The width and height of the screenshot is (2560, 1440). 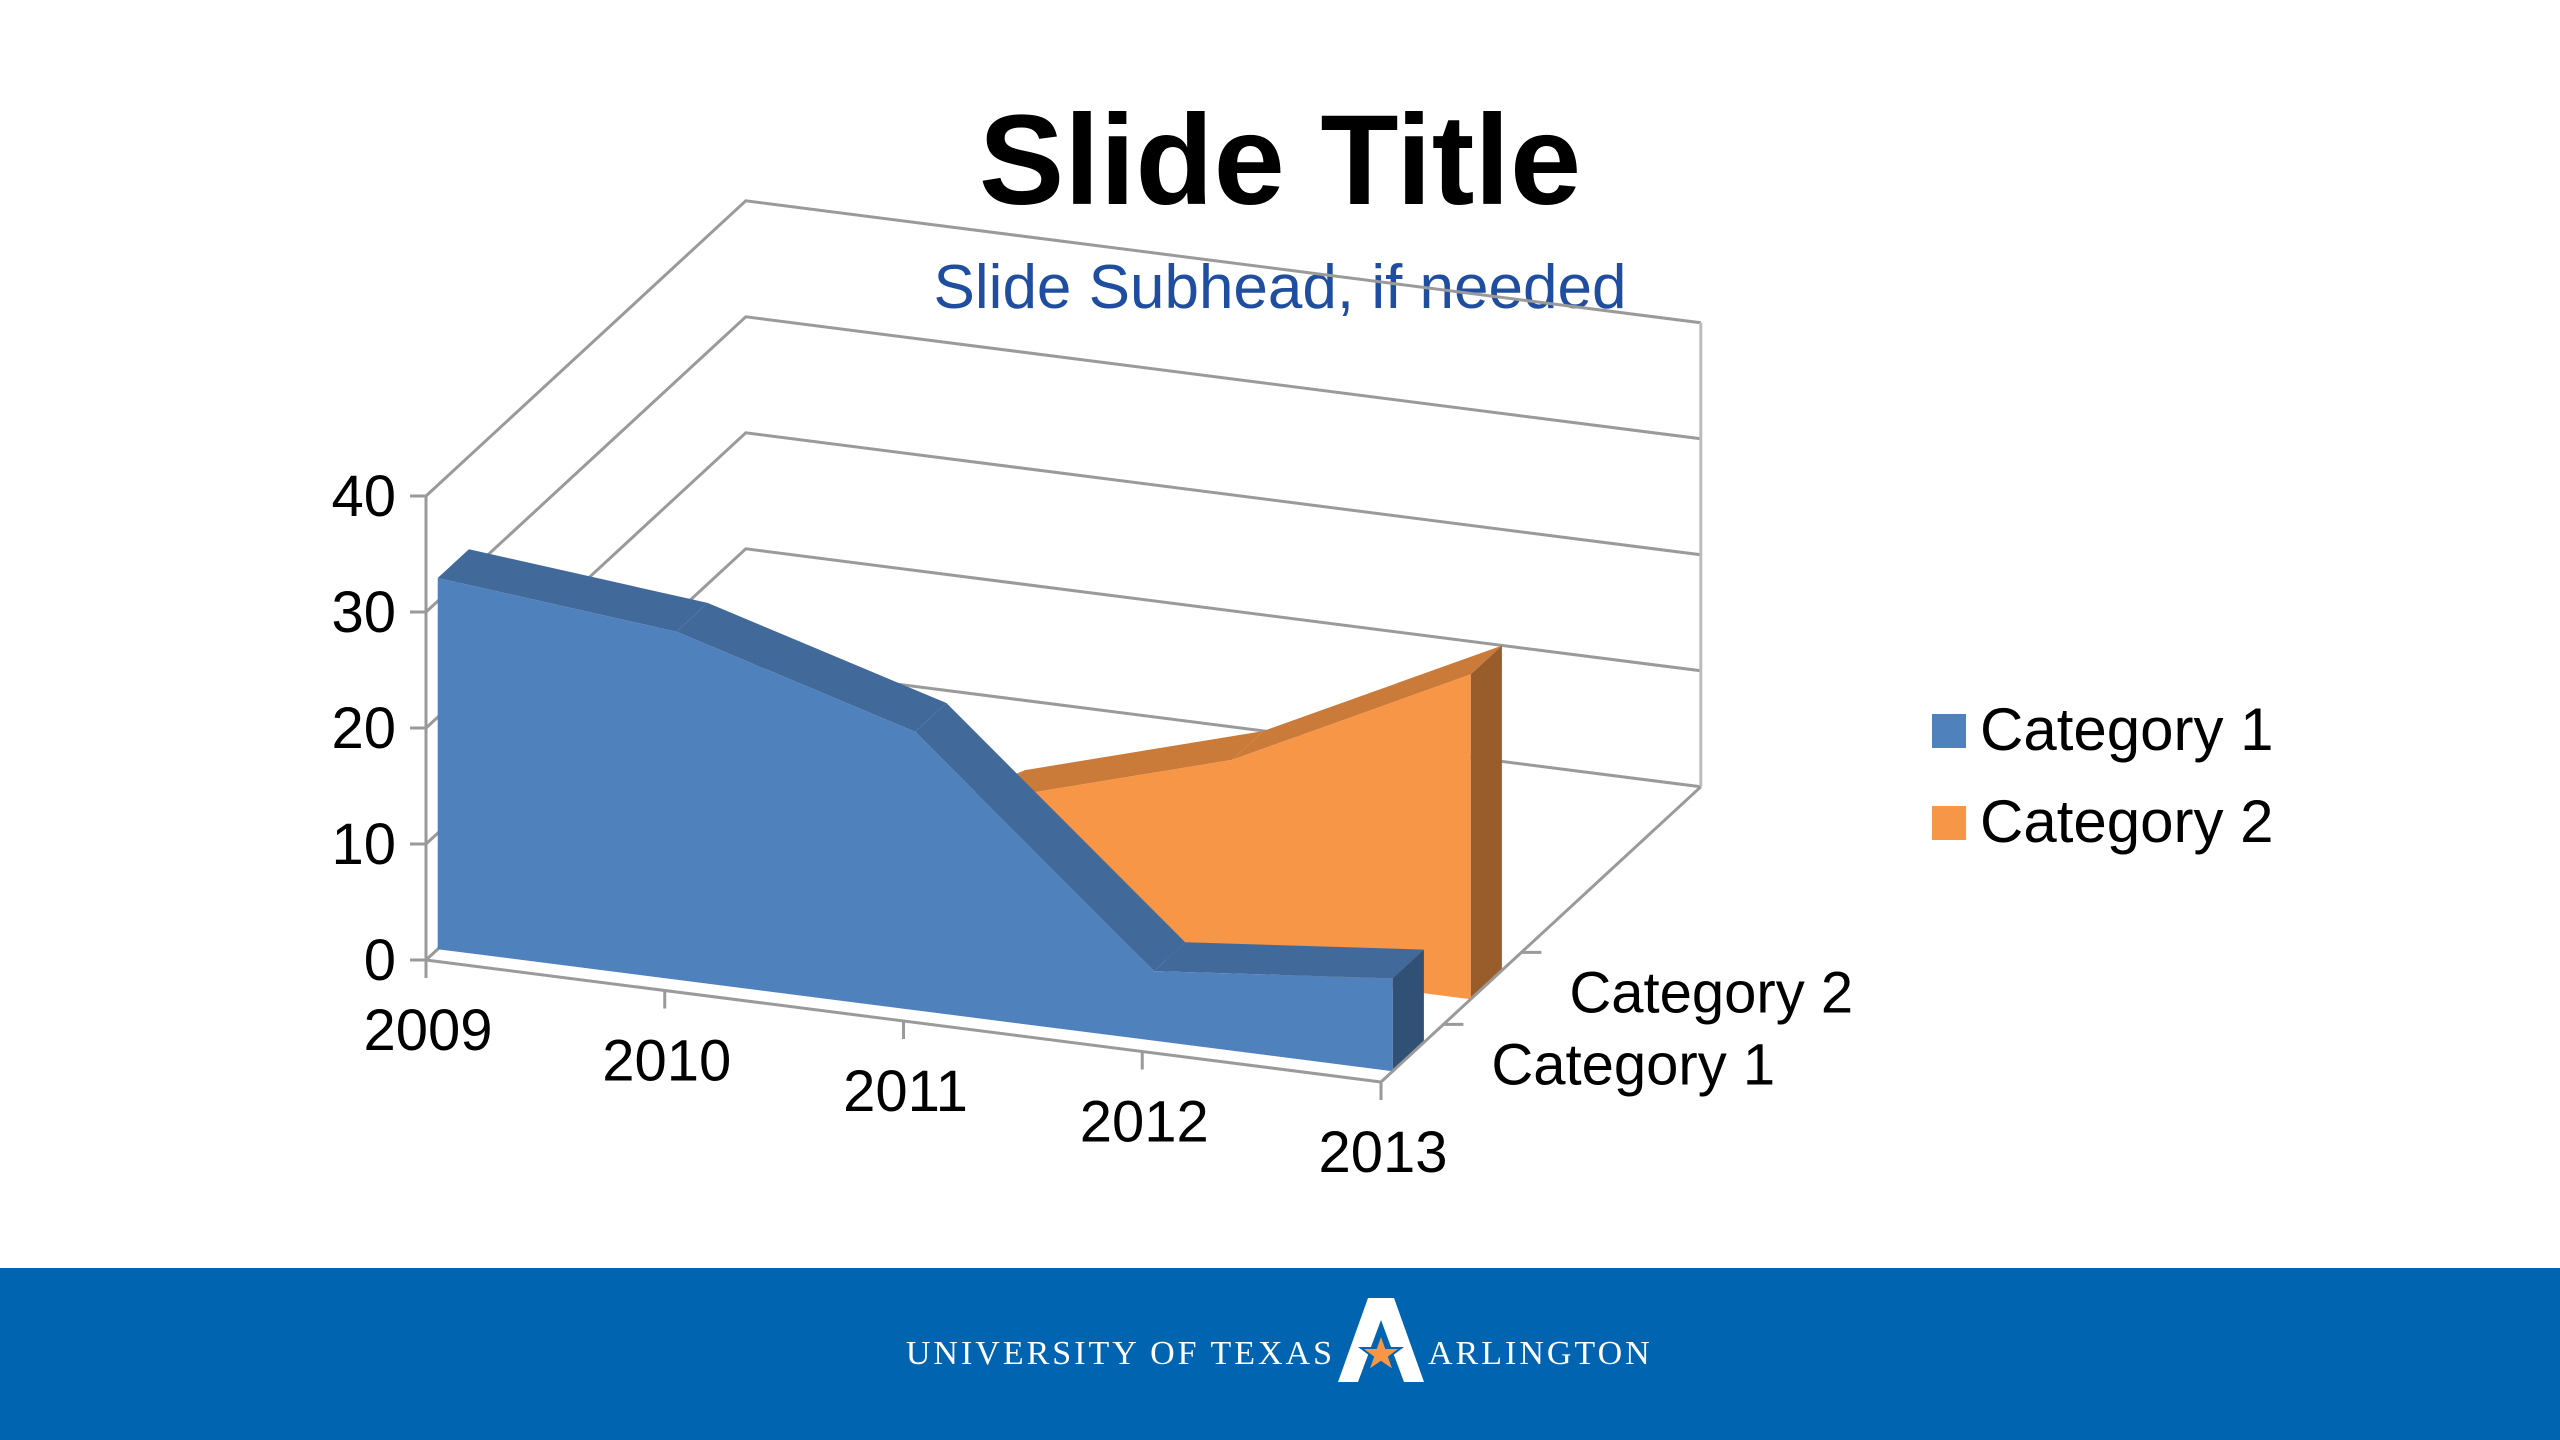 I want to click on x-tick-label: 2011, so click(x=905, y=1091).